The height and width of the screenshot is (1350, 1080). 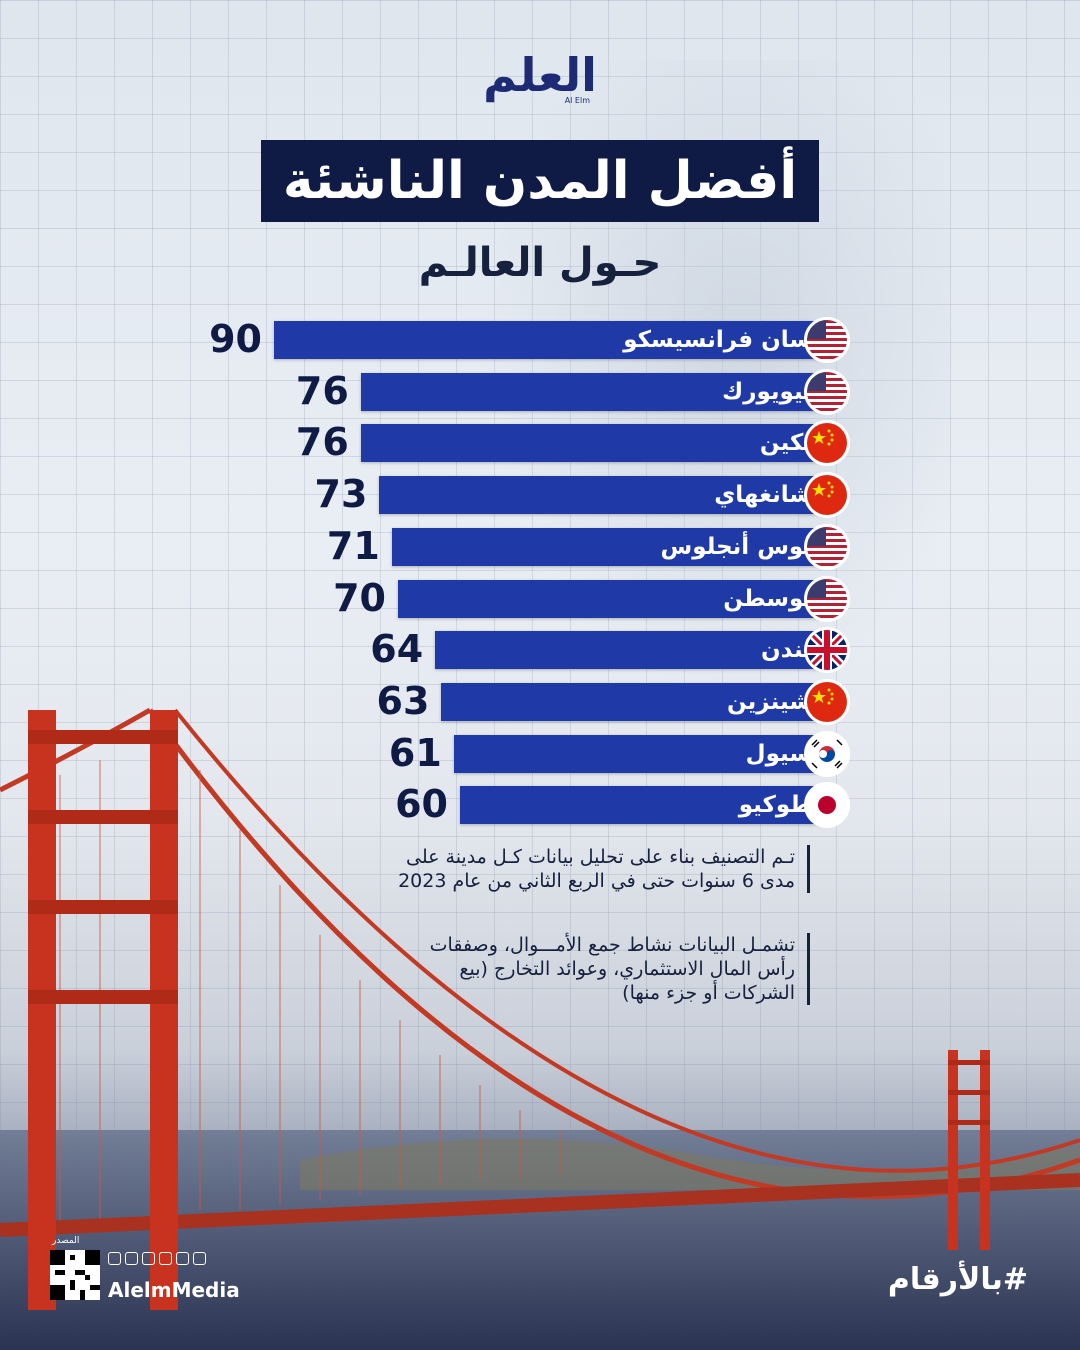 I want to click on data-label: 60, so click(x=421, y=804).